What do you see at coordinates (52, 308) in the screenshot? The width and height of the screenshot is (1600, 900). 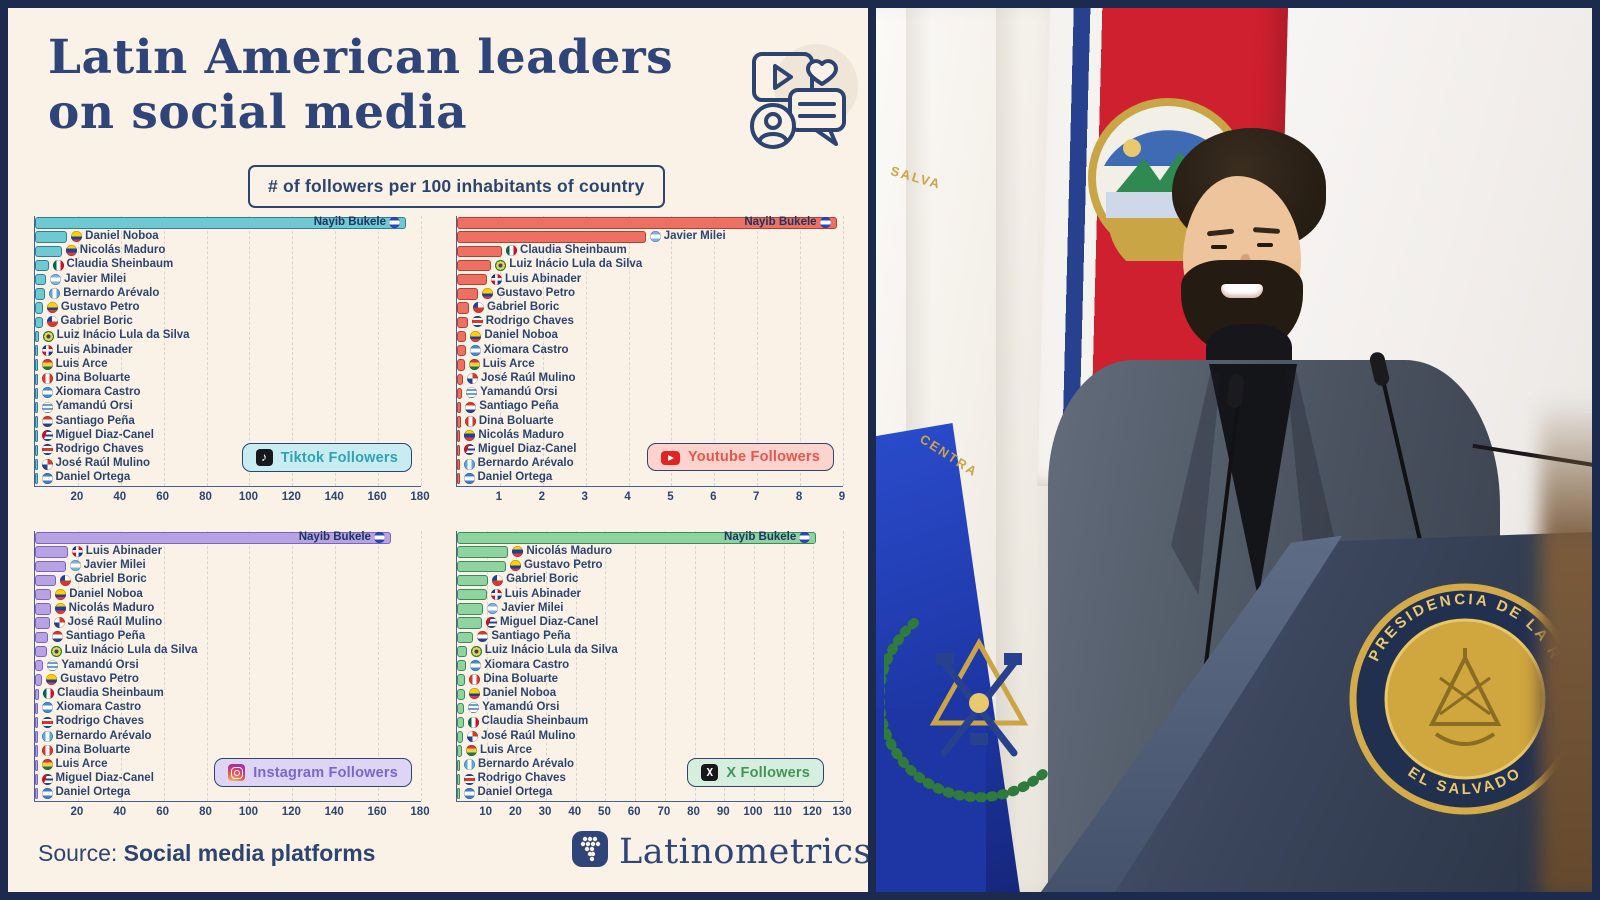 I see `flag-colombia-icon` at bounding box center [52, 308].